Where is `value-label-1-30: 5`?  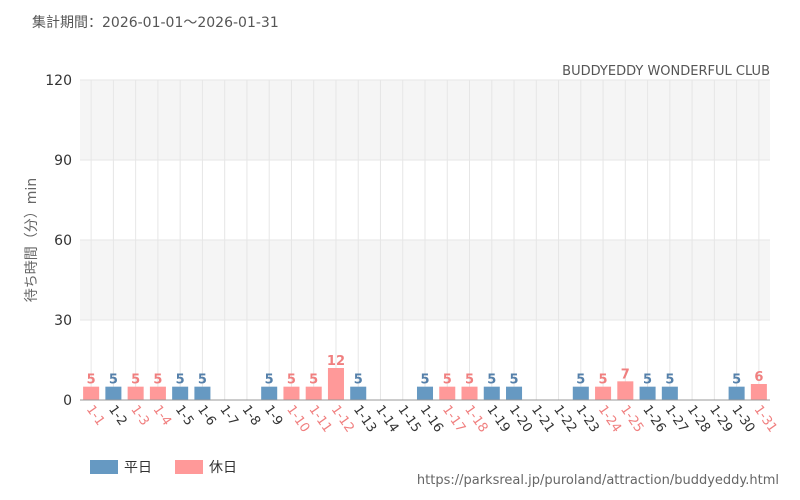 value-label-1-30: 5 is located at coordinates (736, 380).